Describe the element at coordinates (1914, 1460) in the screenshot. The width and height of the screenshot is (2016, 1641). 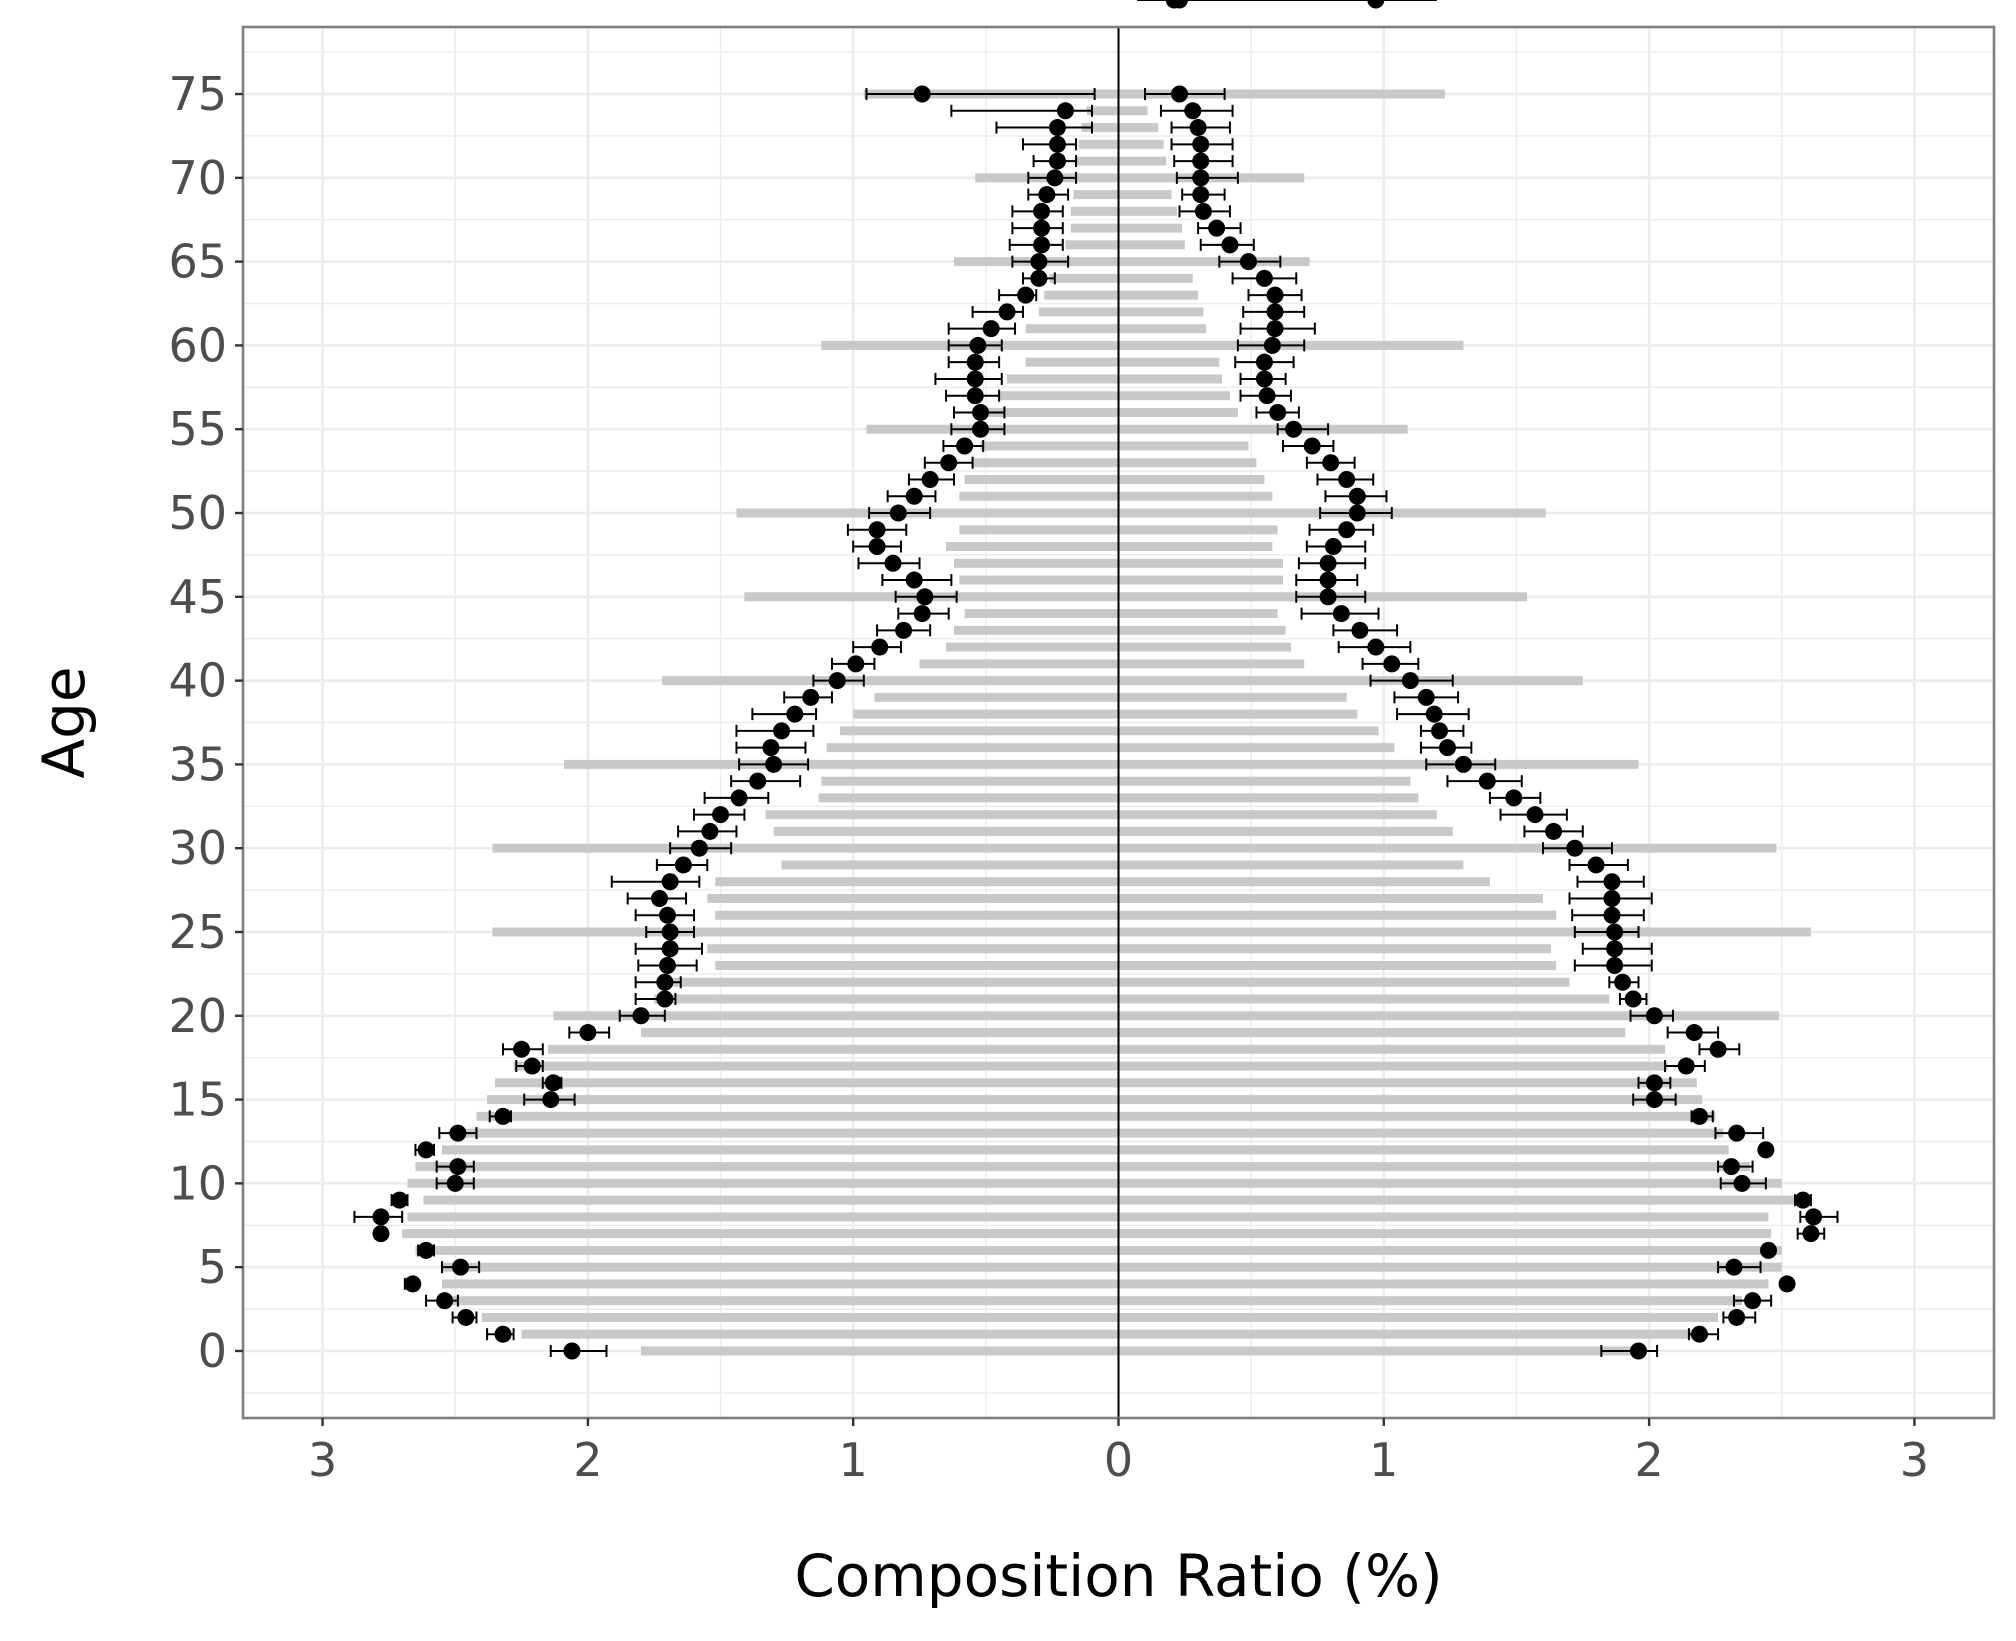
I see `x-tick-label: 3` at that location.